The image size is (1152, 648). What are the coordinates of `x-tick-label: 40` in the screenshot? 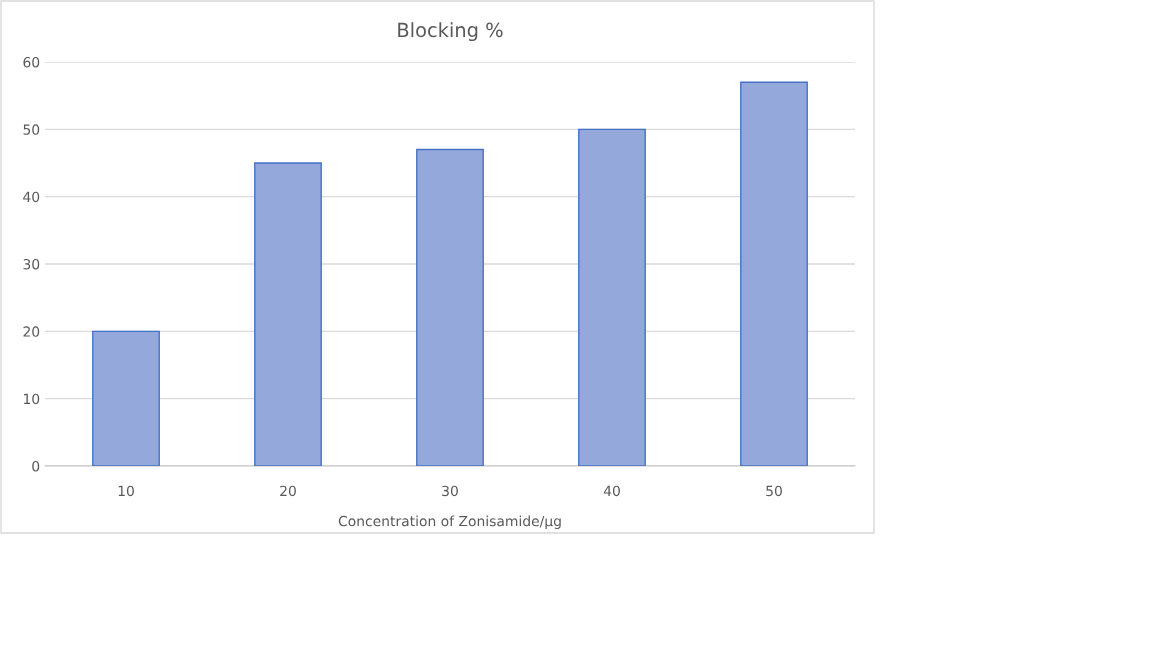 It's located at (611, 491).